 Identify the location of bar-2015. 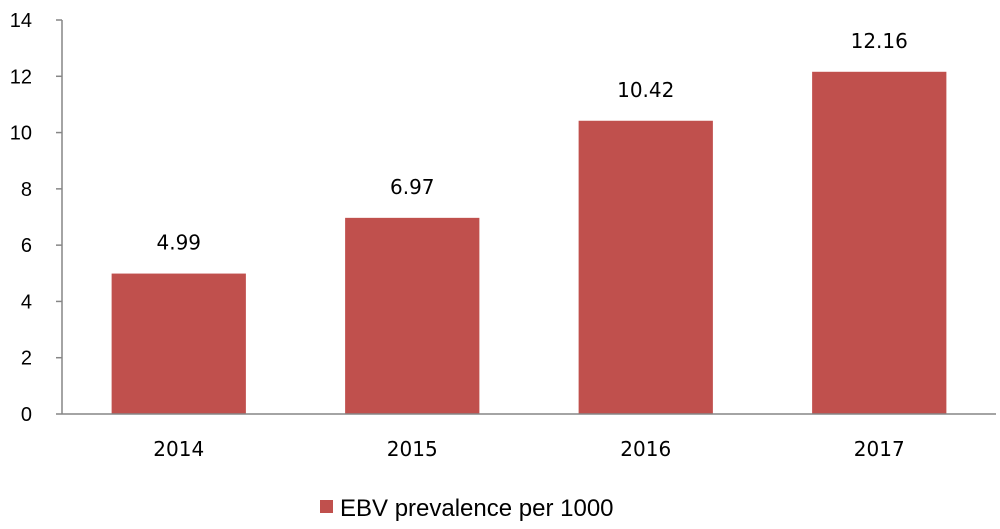
(412, 315).